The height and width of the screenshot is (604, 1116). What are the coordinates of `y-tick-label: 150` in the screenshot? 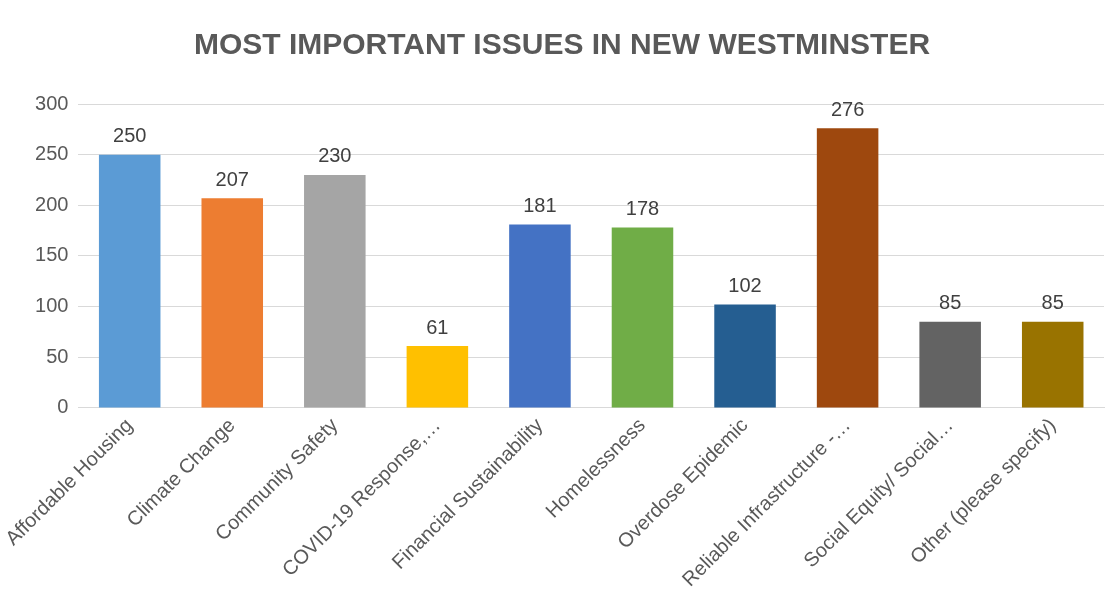 It's located at (52, 254).